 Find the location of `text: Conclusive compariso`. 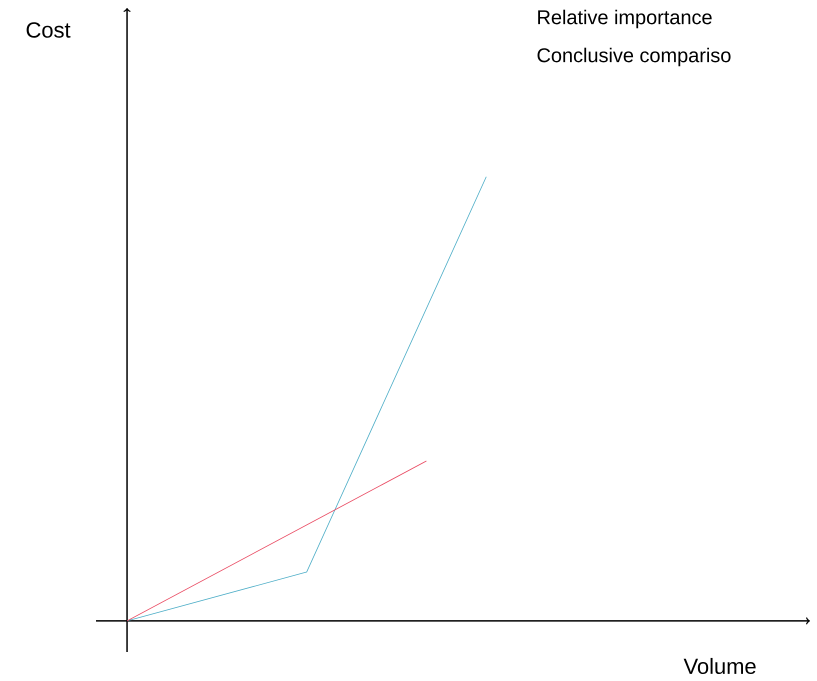

text: Conclusive compariso is located at coordinates (634, 57).